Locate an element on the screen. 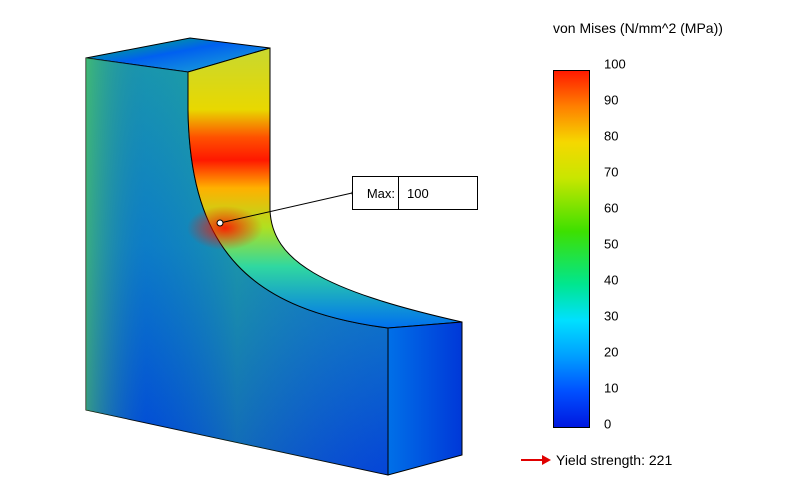  probe-leader is located at coordinates (286, 208).